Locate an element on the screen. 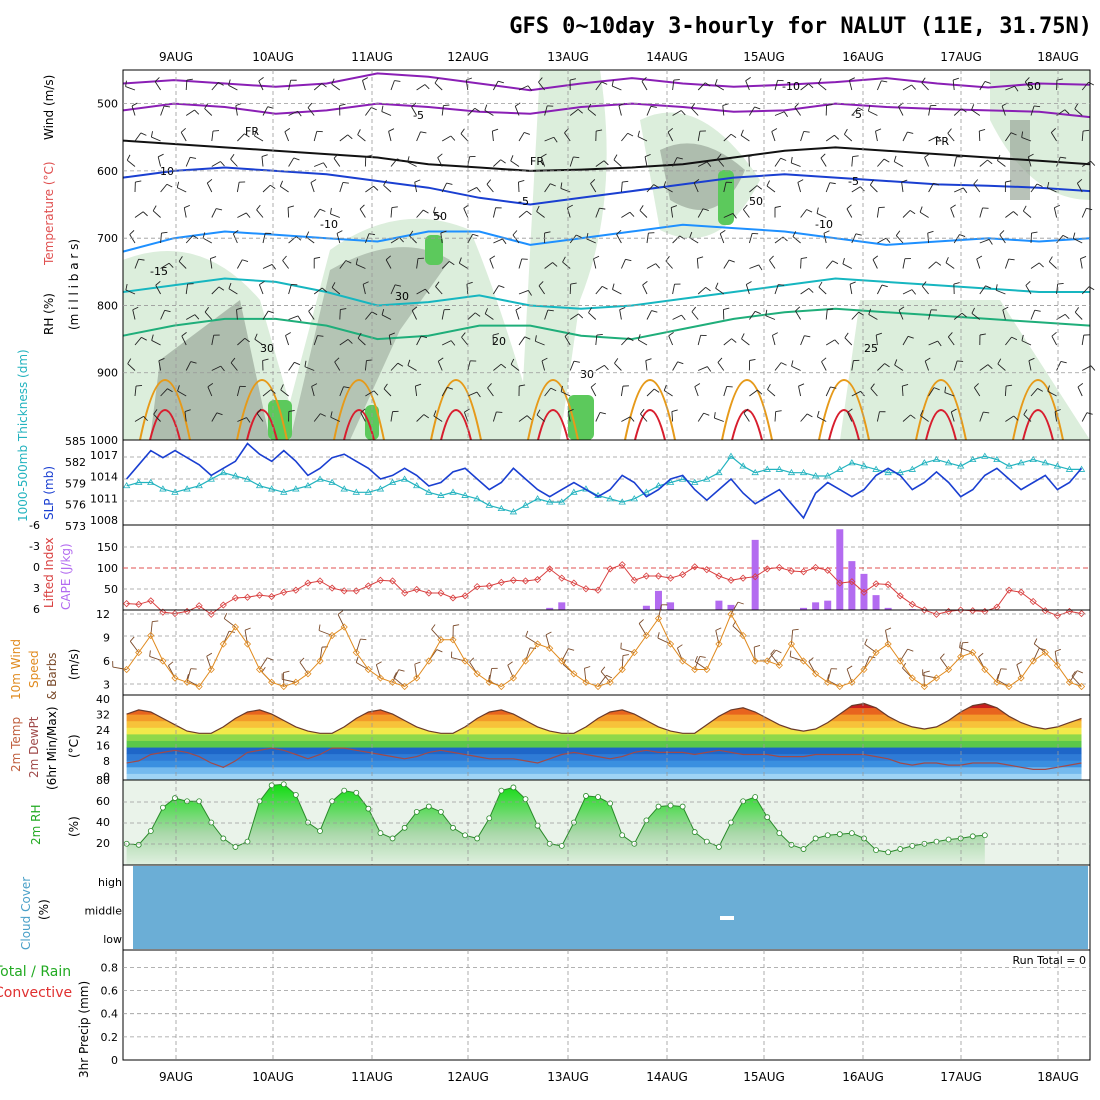  thickness-label: 1000-500mb Thickness (dm) is located at coordinates (23, 435).